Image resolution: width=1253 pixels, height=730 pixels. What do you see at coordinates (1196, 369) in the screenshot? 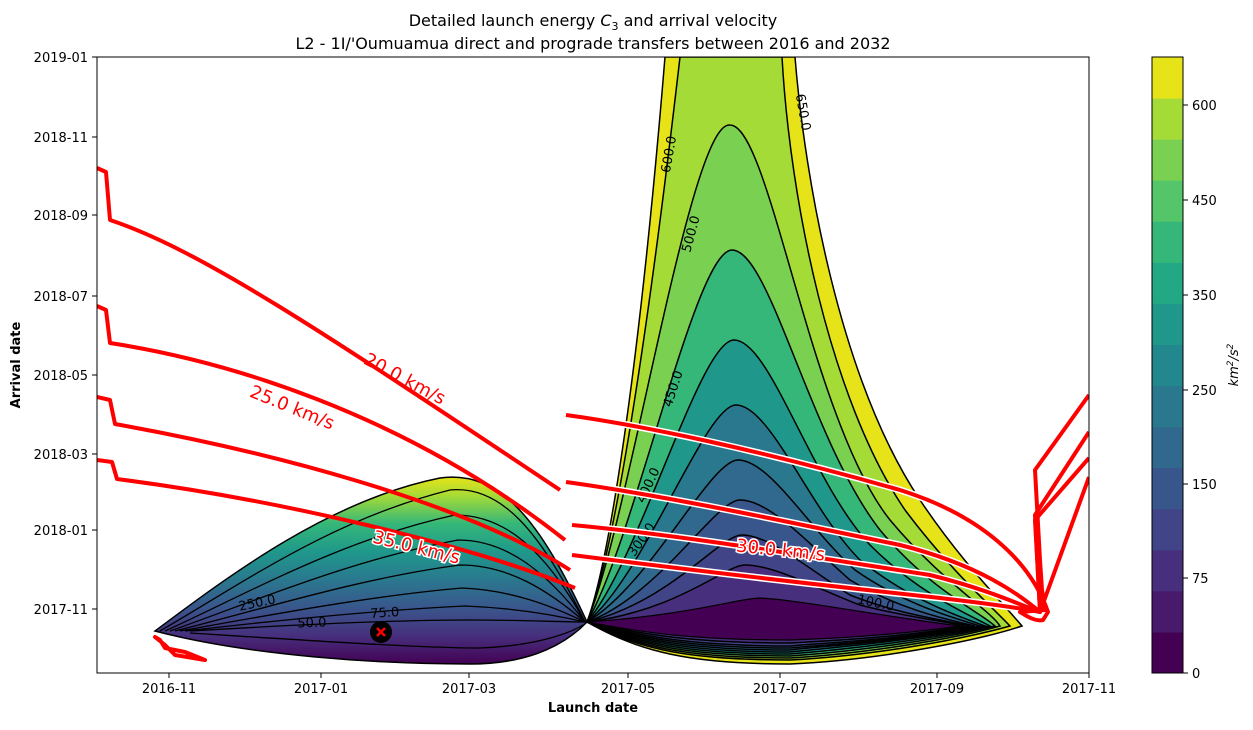
I see `colorbar: 0 75 150 250 350 450 600 km2/s2` at bounding box center [1196, 369].